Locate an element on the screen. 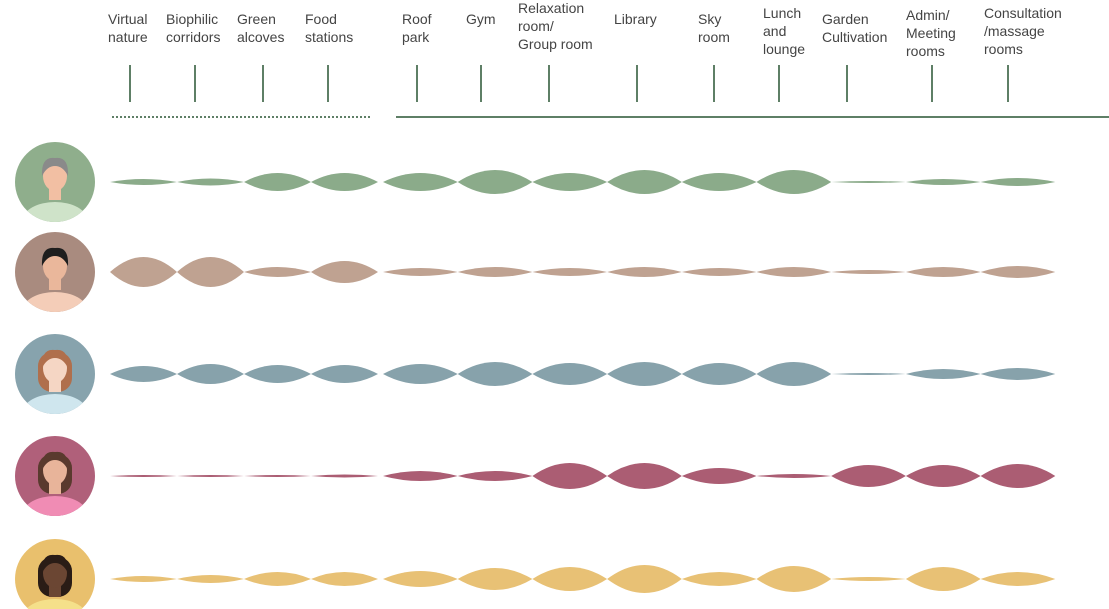 The height and width of the screenshot is (609, 1109). category-label-line: alcoves is located at coordinates (260, 37).